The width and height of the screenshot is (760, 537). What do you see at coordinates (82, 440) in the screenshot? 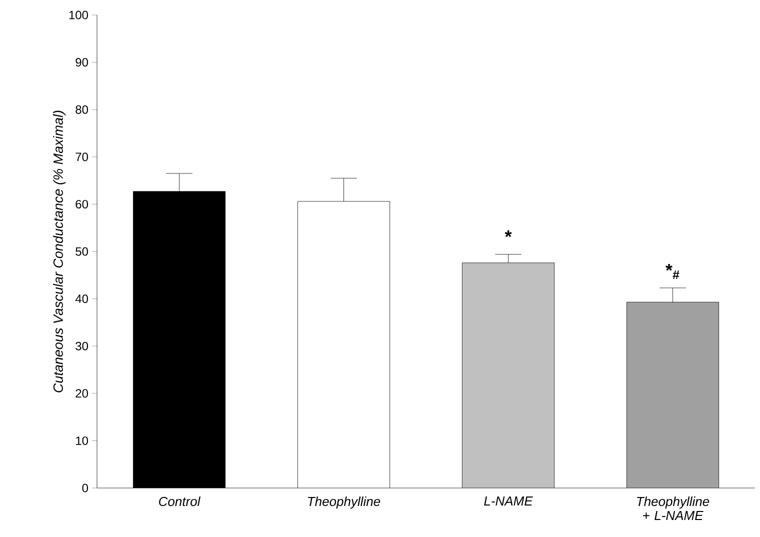
I see `y-tick-label: 10` at bounding box center [82, 440].